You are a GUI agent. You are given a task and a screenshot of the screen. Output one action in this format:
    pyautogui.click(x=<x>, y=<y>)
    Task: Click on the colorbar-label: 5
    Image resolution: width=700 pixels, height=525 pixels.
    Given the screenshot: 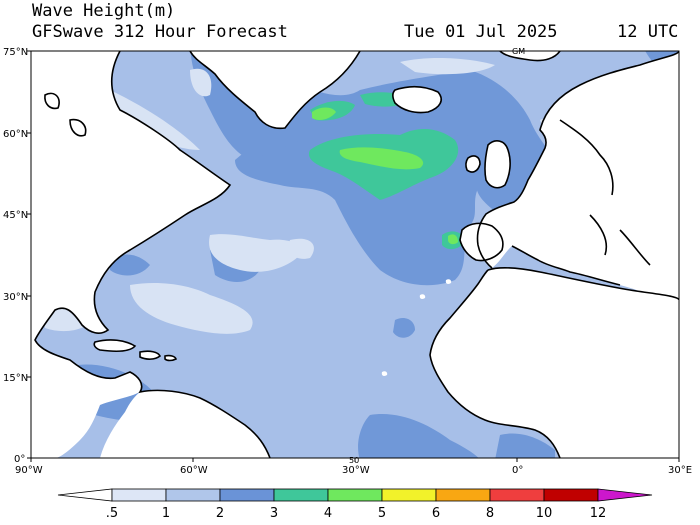 What is the action you would take?
    pyautogui.click(x=382, y=513)
    